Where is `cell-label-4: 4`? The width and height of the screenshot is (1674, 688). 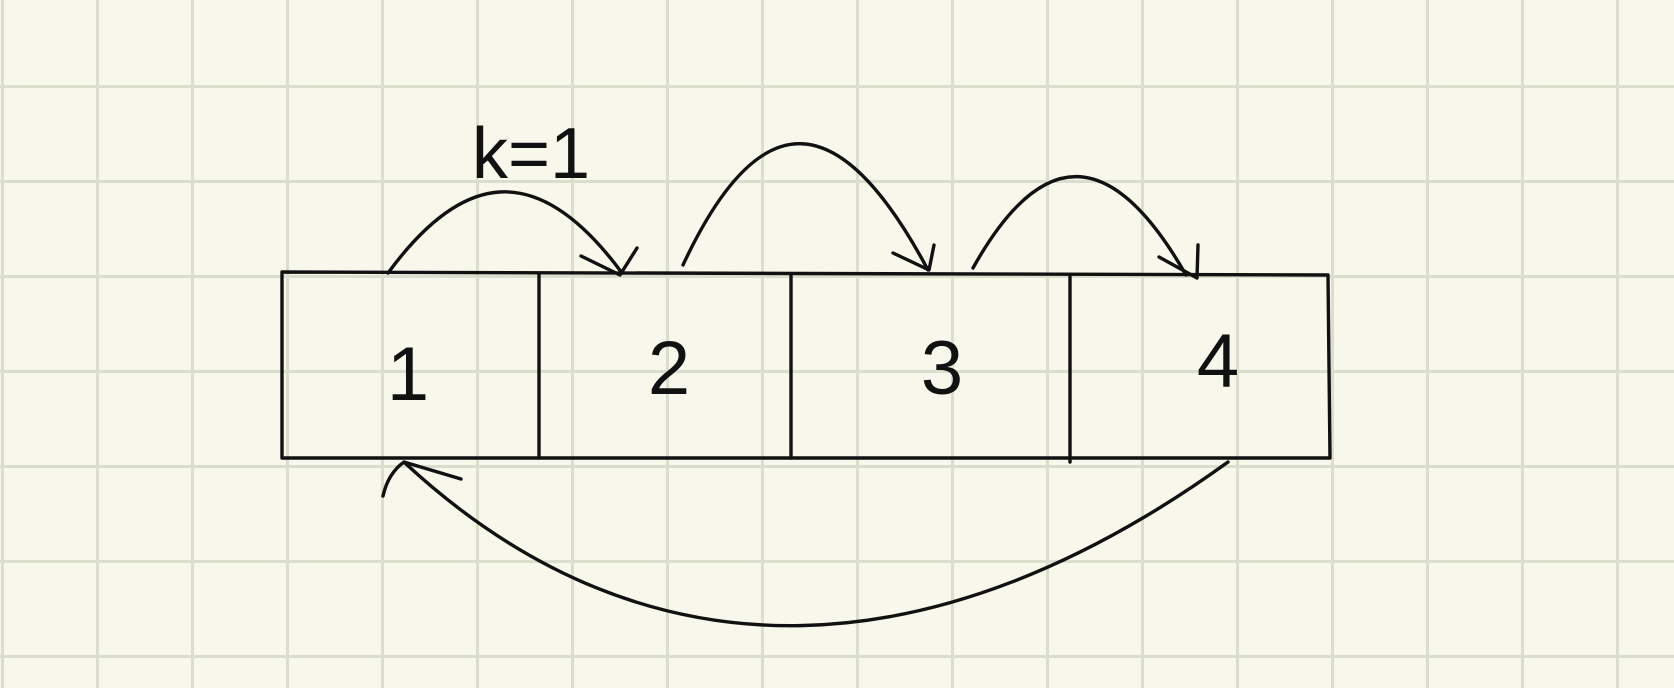
cell-label-4: 4 is located at coordinates (1218, 361).